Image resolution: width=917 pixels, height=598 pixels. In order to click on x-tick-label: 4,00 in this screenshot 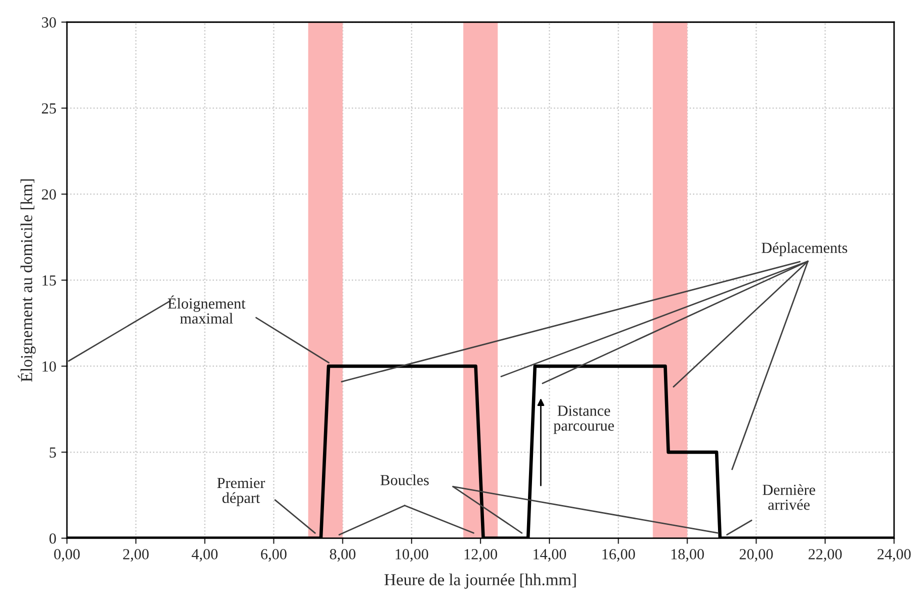, I will do `click(205, 555)`.